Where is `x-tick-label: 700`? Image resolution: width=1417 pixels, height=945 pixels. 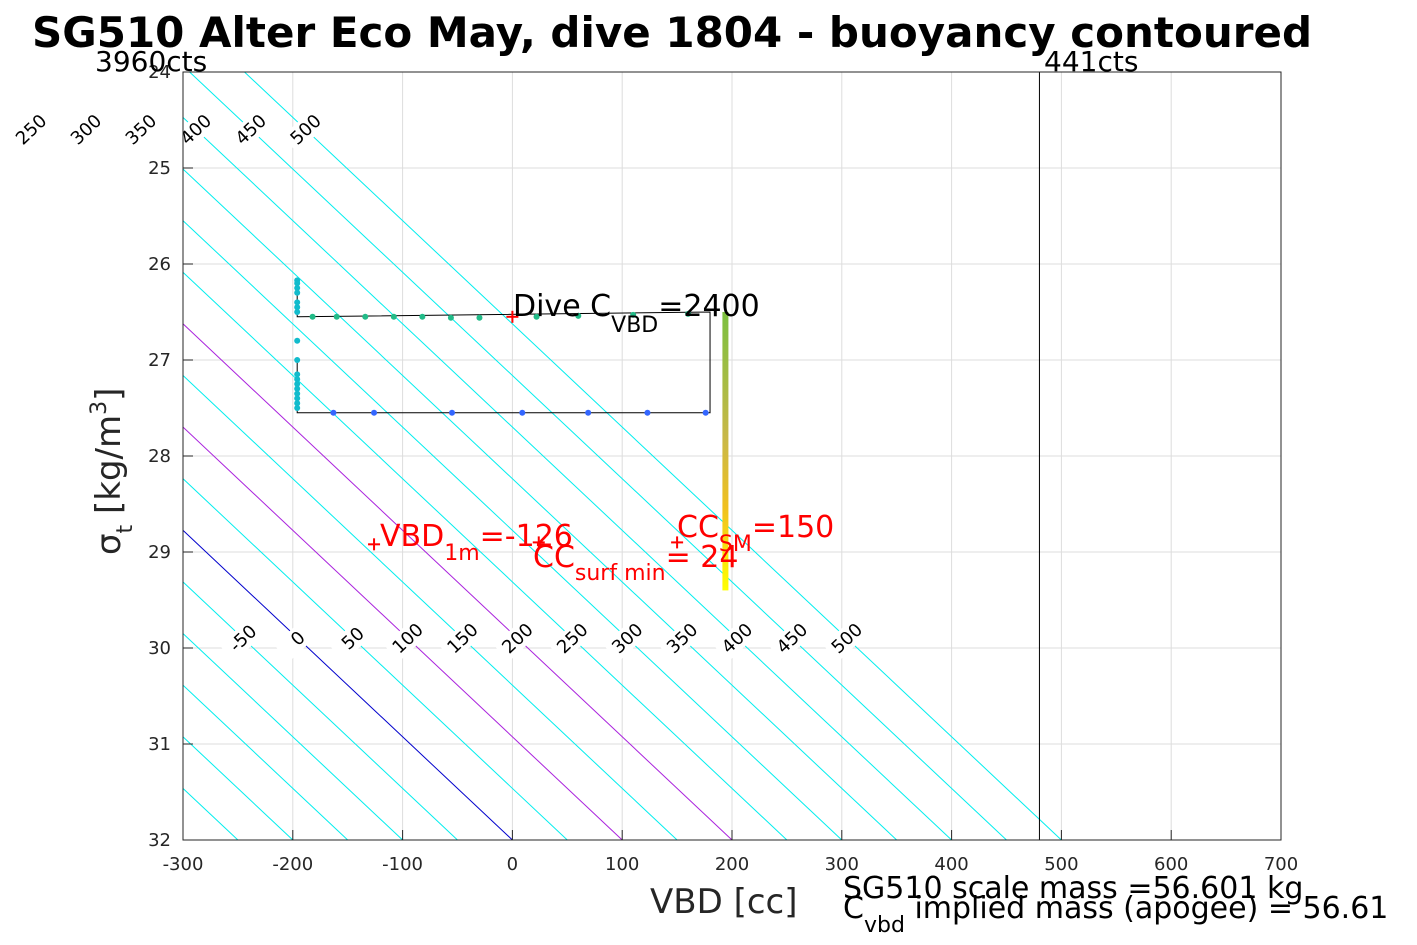
x-tick-label: 700 is located at coordinates (1281, 864).